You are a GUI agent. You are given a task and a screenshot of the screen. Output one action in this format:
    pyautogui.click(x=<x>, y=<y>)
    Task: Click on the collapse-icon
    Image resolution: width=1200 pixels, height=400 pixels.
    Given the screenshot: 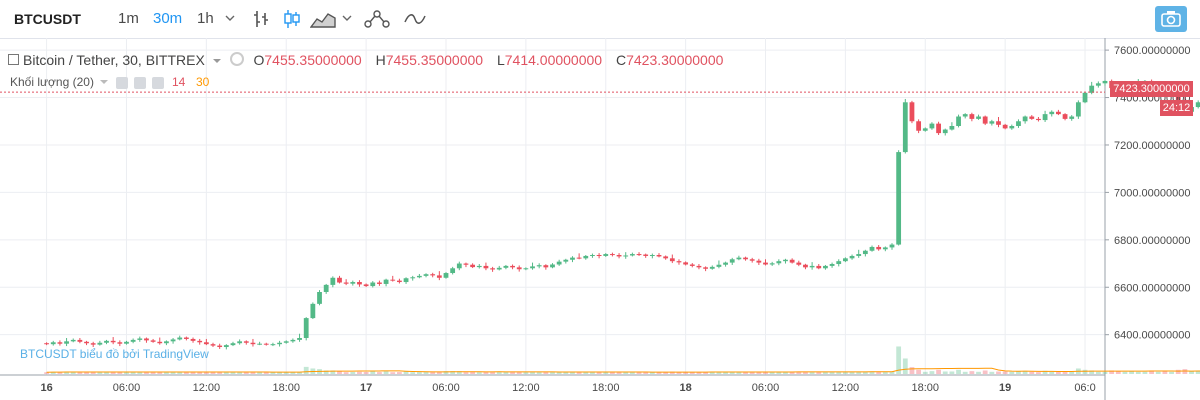 What is the action you would take?
    pyautogui.click(x=13, y=59)
    